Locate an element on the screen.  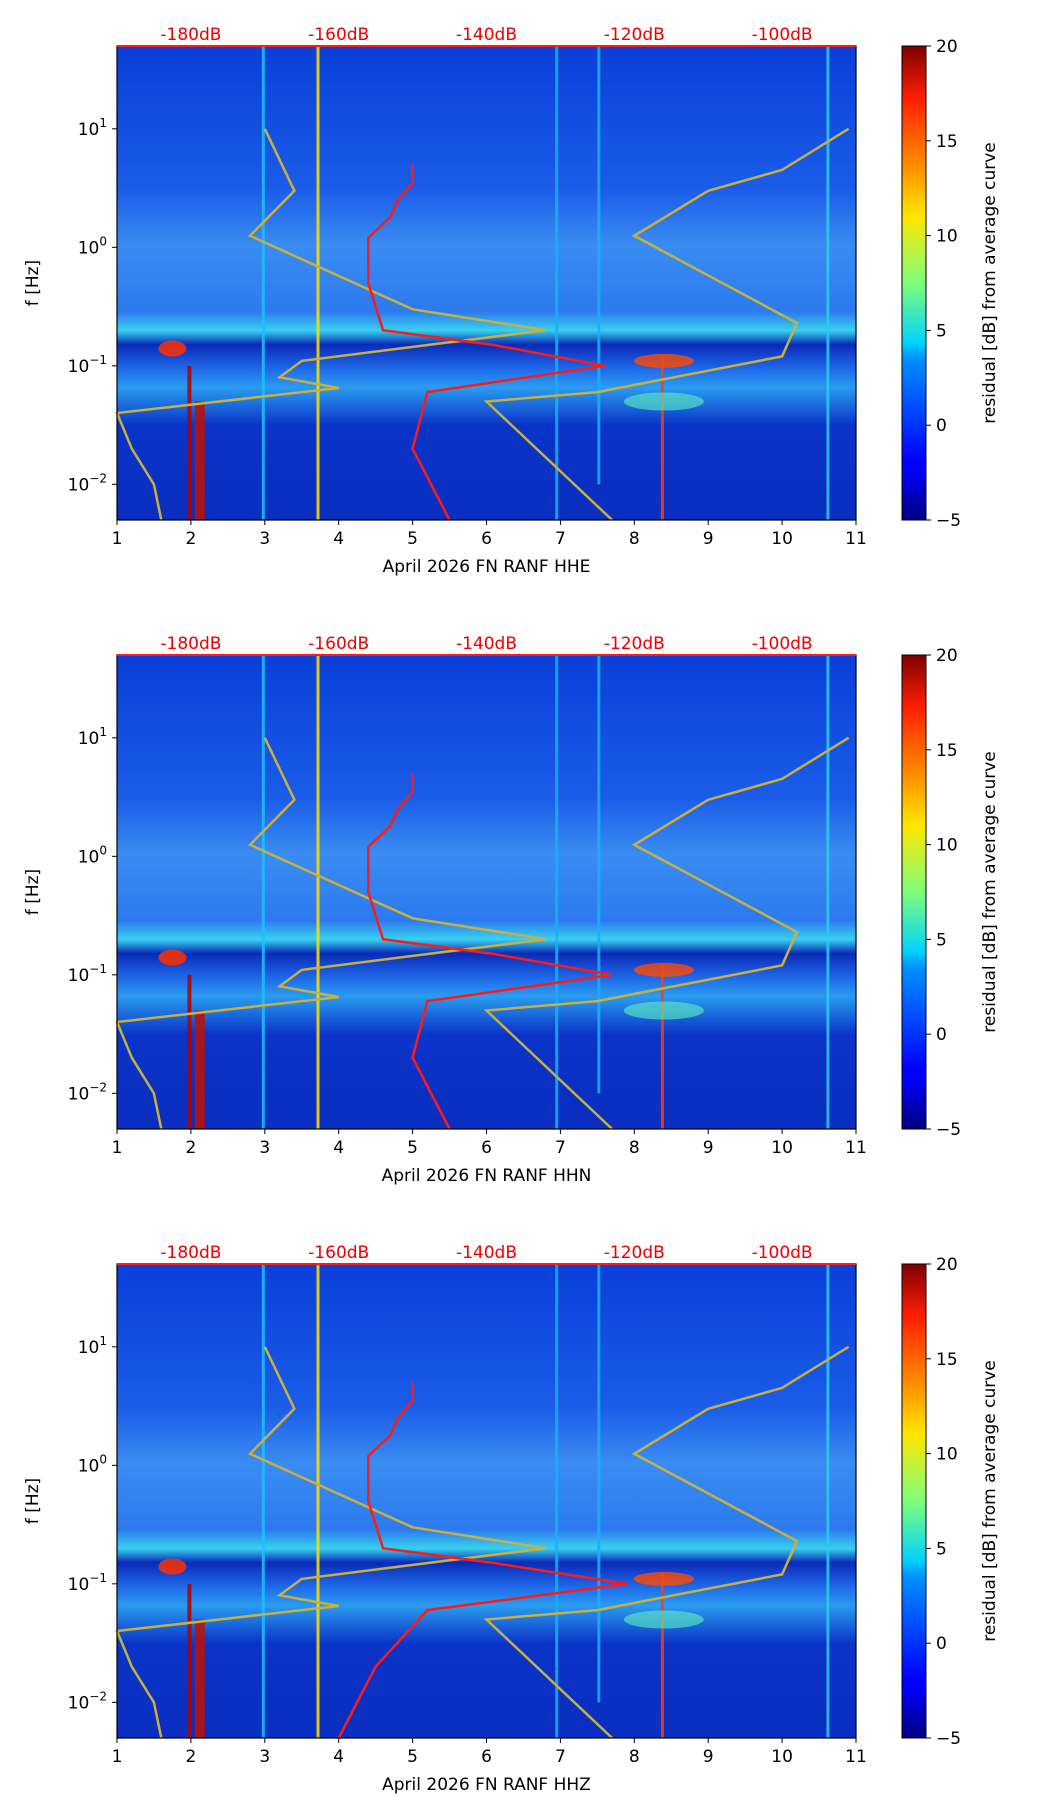
noise-model-low-curve is located at coordinates (330, 324).